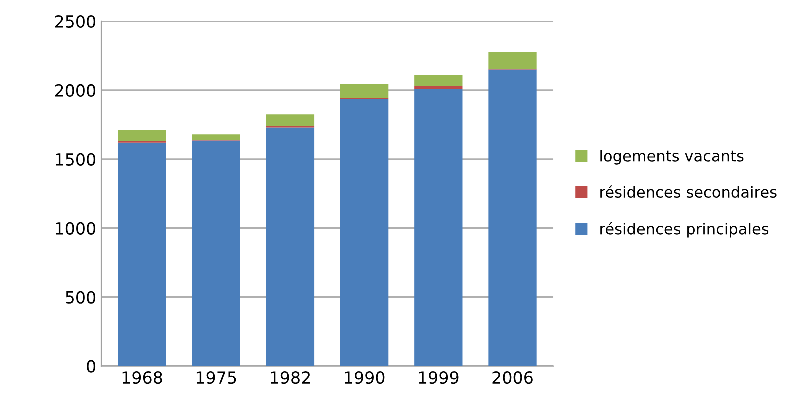 This screenshot has width=793, height=413. Describe the element at coordinates (684, 230) in the screenshot. I see `legend-label: résidences principales` at that location.